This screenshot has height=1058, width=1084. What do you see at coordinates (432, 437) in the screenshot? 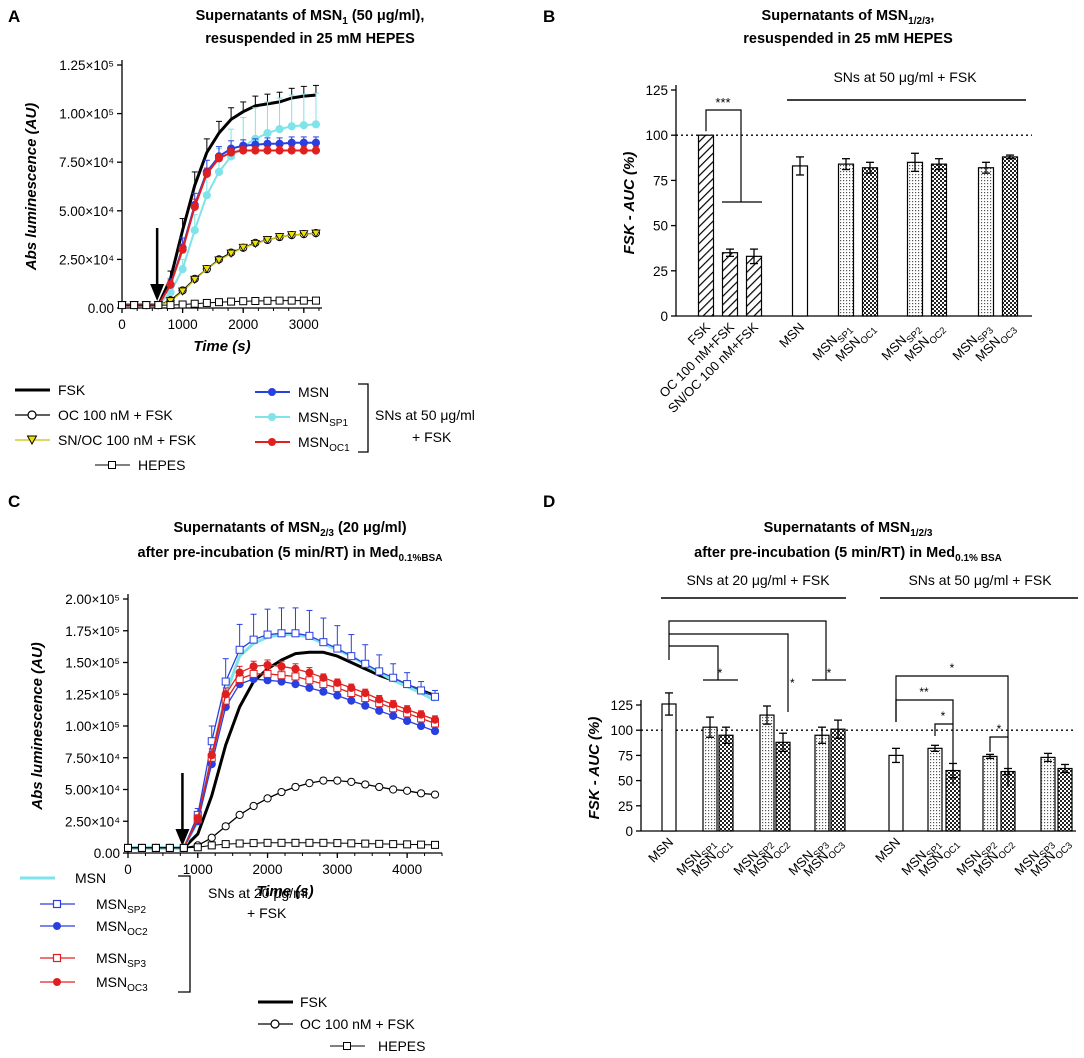
I see `legend-a-bracket-line2: + FSK` at bounding box center [432, 437].